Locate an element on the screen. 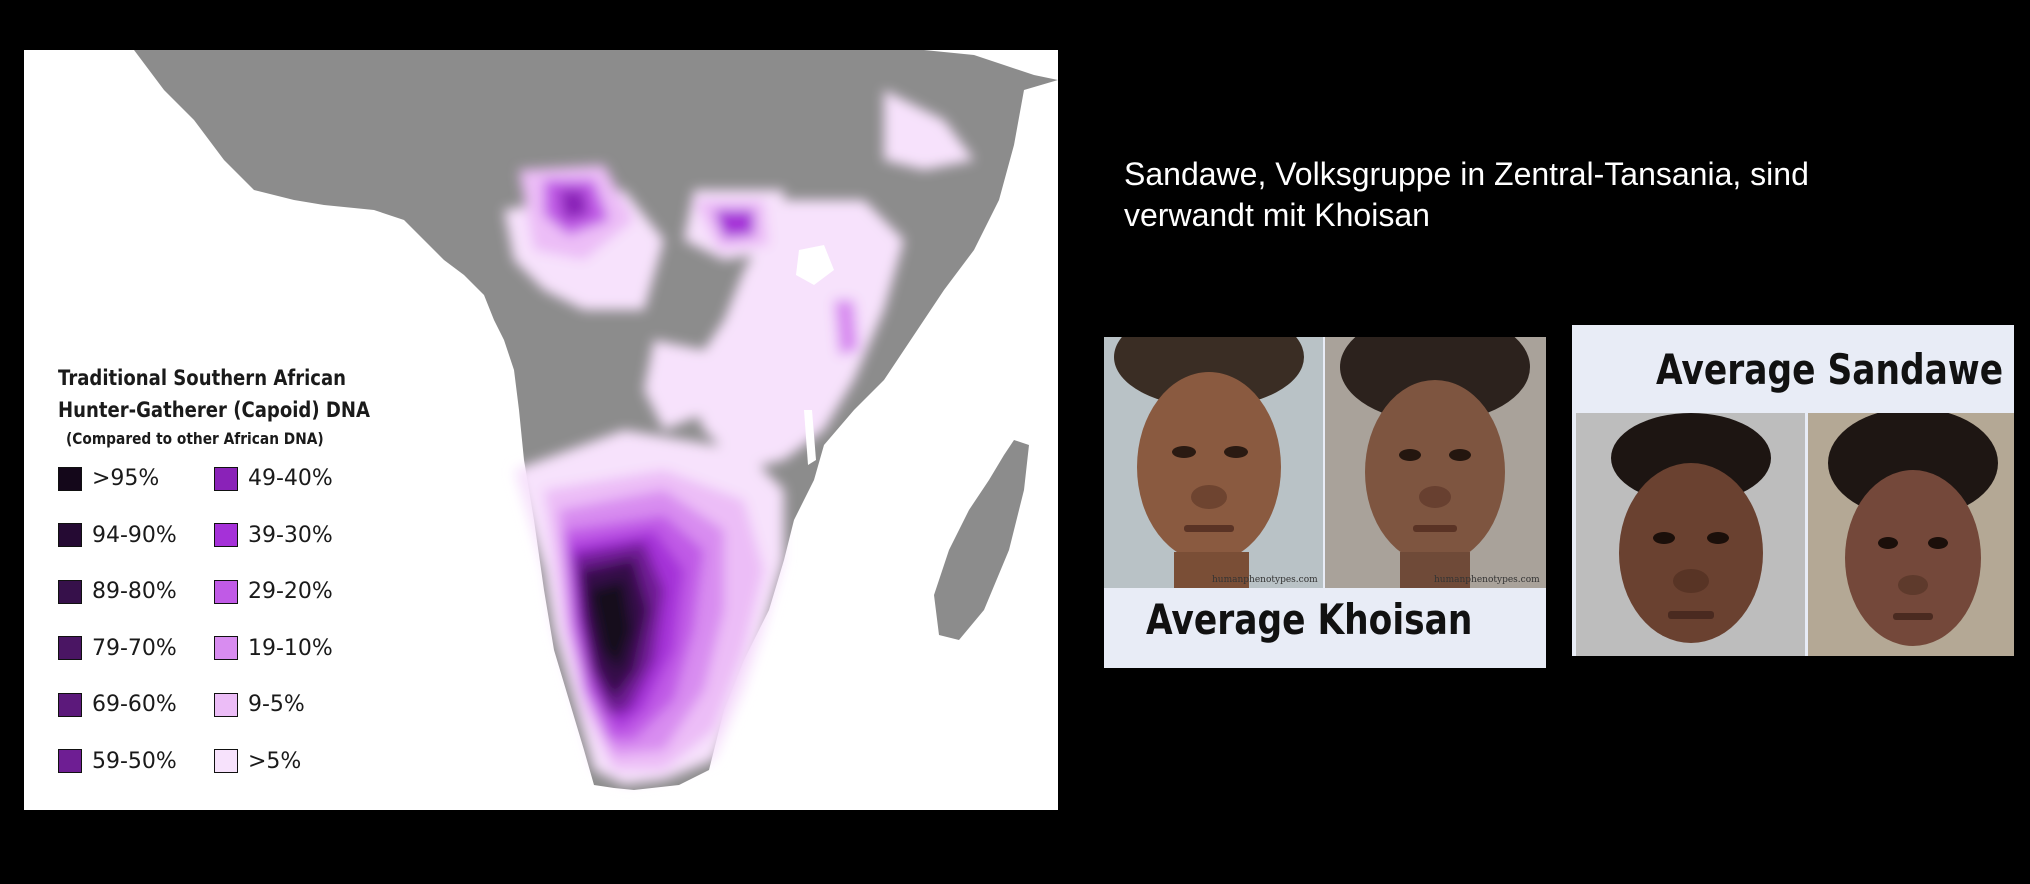  lake-victoria is located at coordinates (815, 265).